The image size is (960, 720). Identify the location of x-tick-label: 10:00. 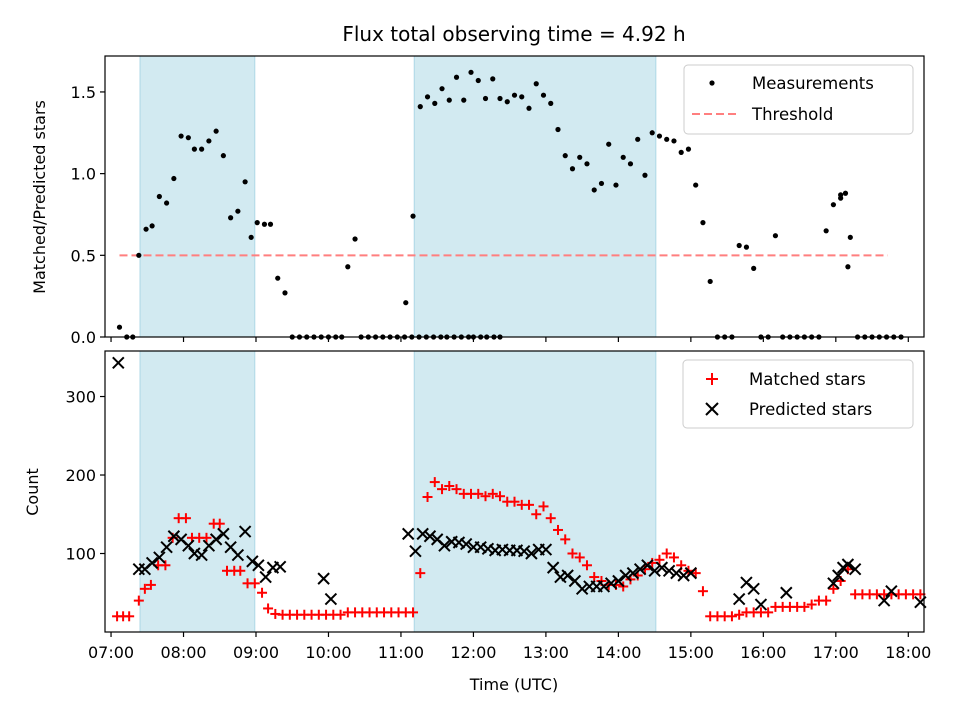
(328, 652).